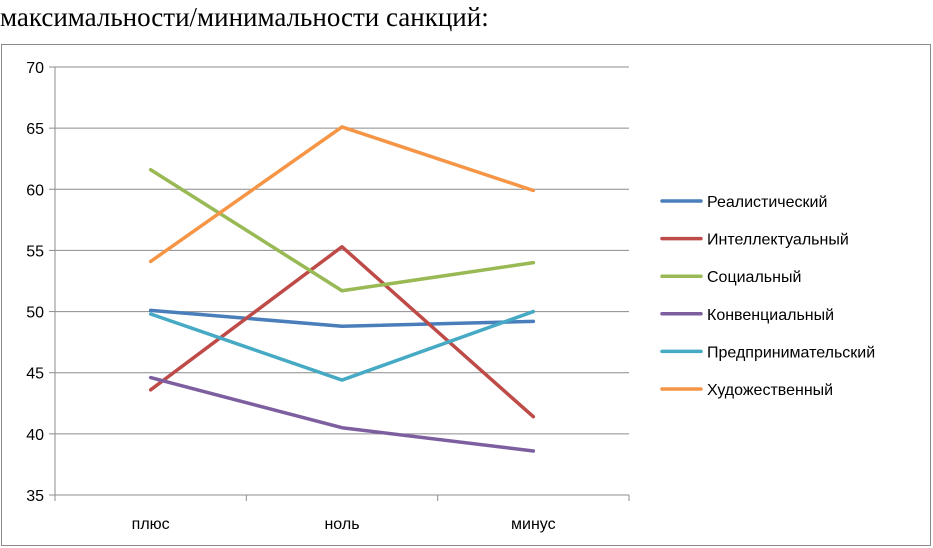  What do you see at coordinates (35, 68) in the screenshot?
I see `y-tick-label: 70` at bounding box center [35, 68].